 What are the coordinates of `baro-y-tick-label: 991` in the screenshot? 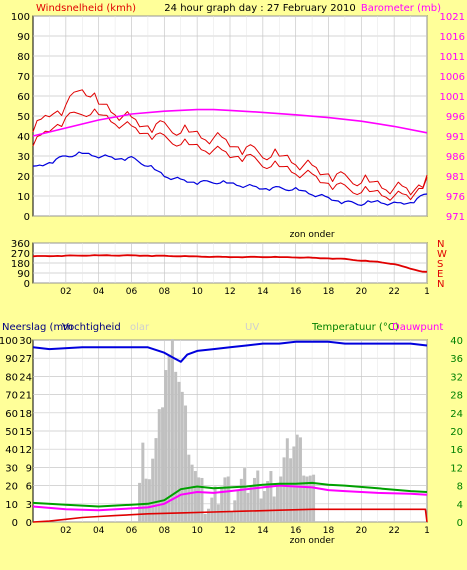 It's located at (455, 137).